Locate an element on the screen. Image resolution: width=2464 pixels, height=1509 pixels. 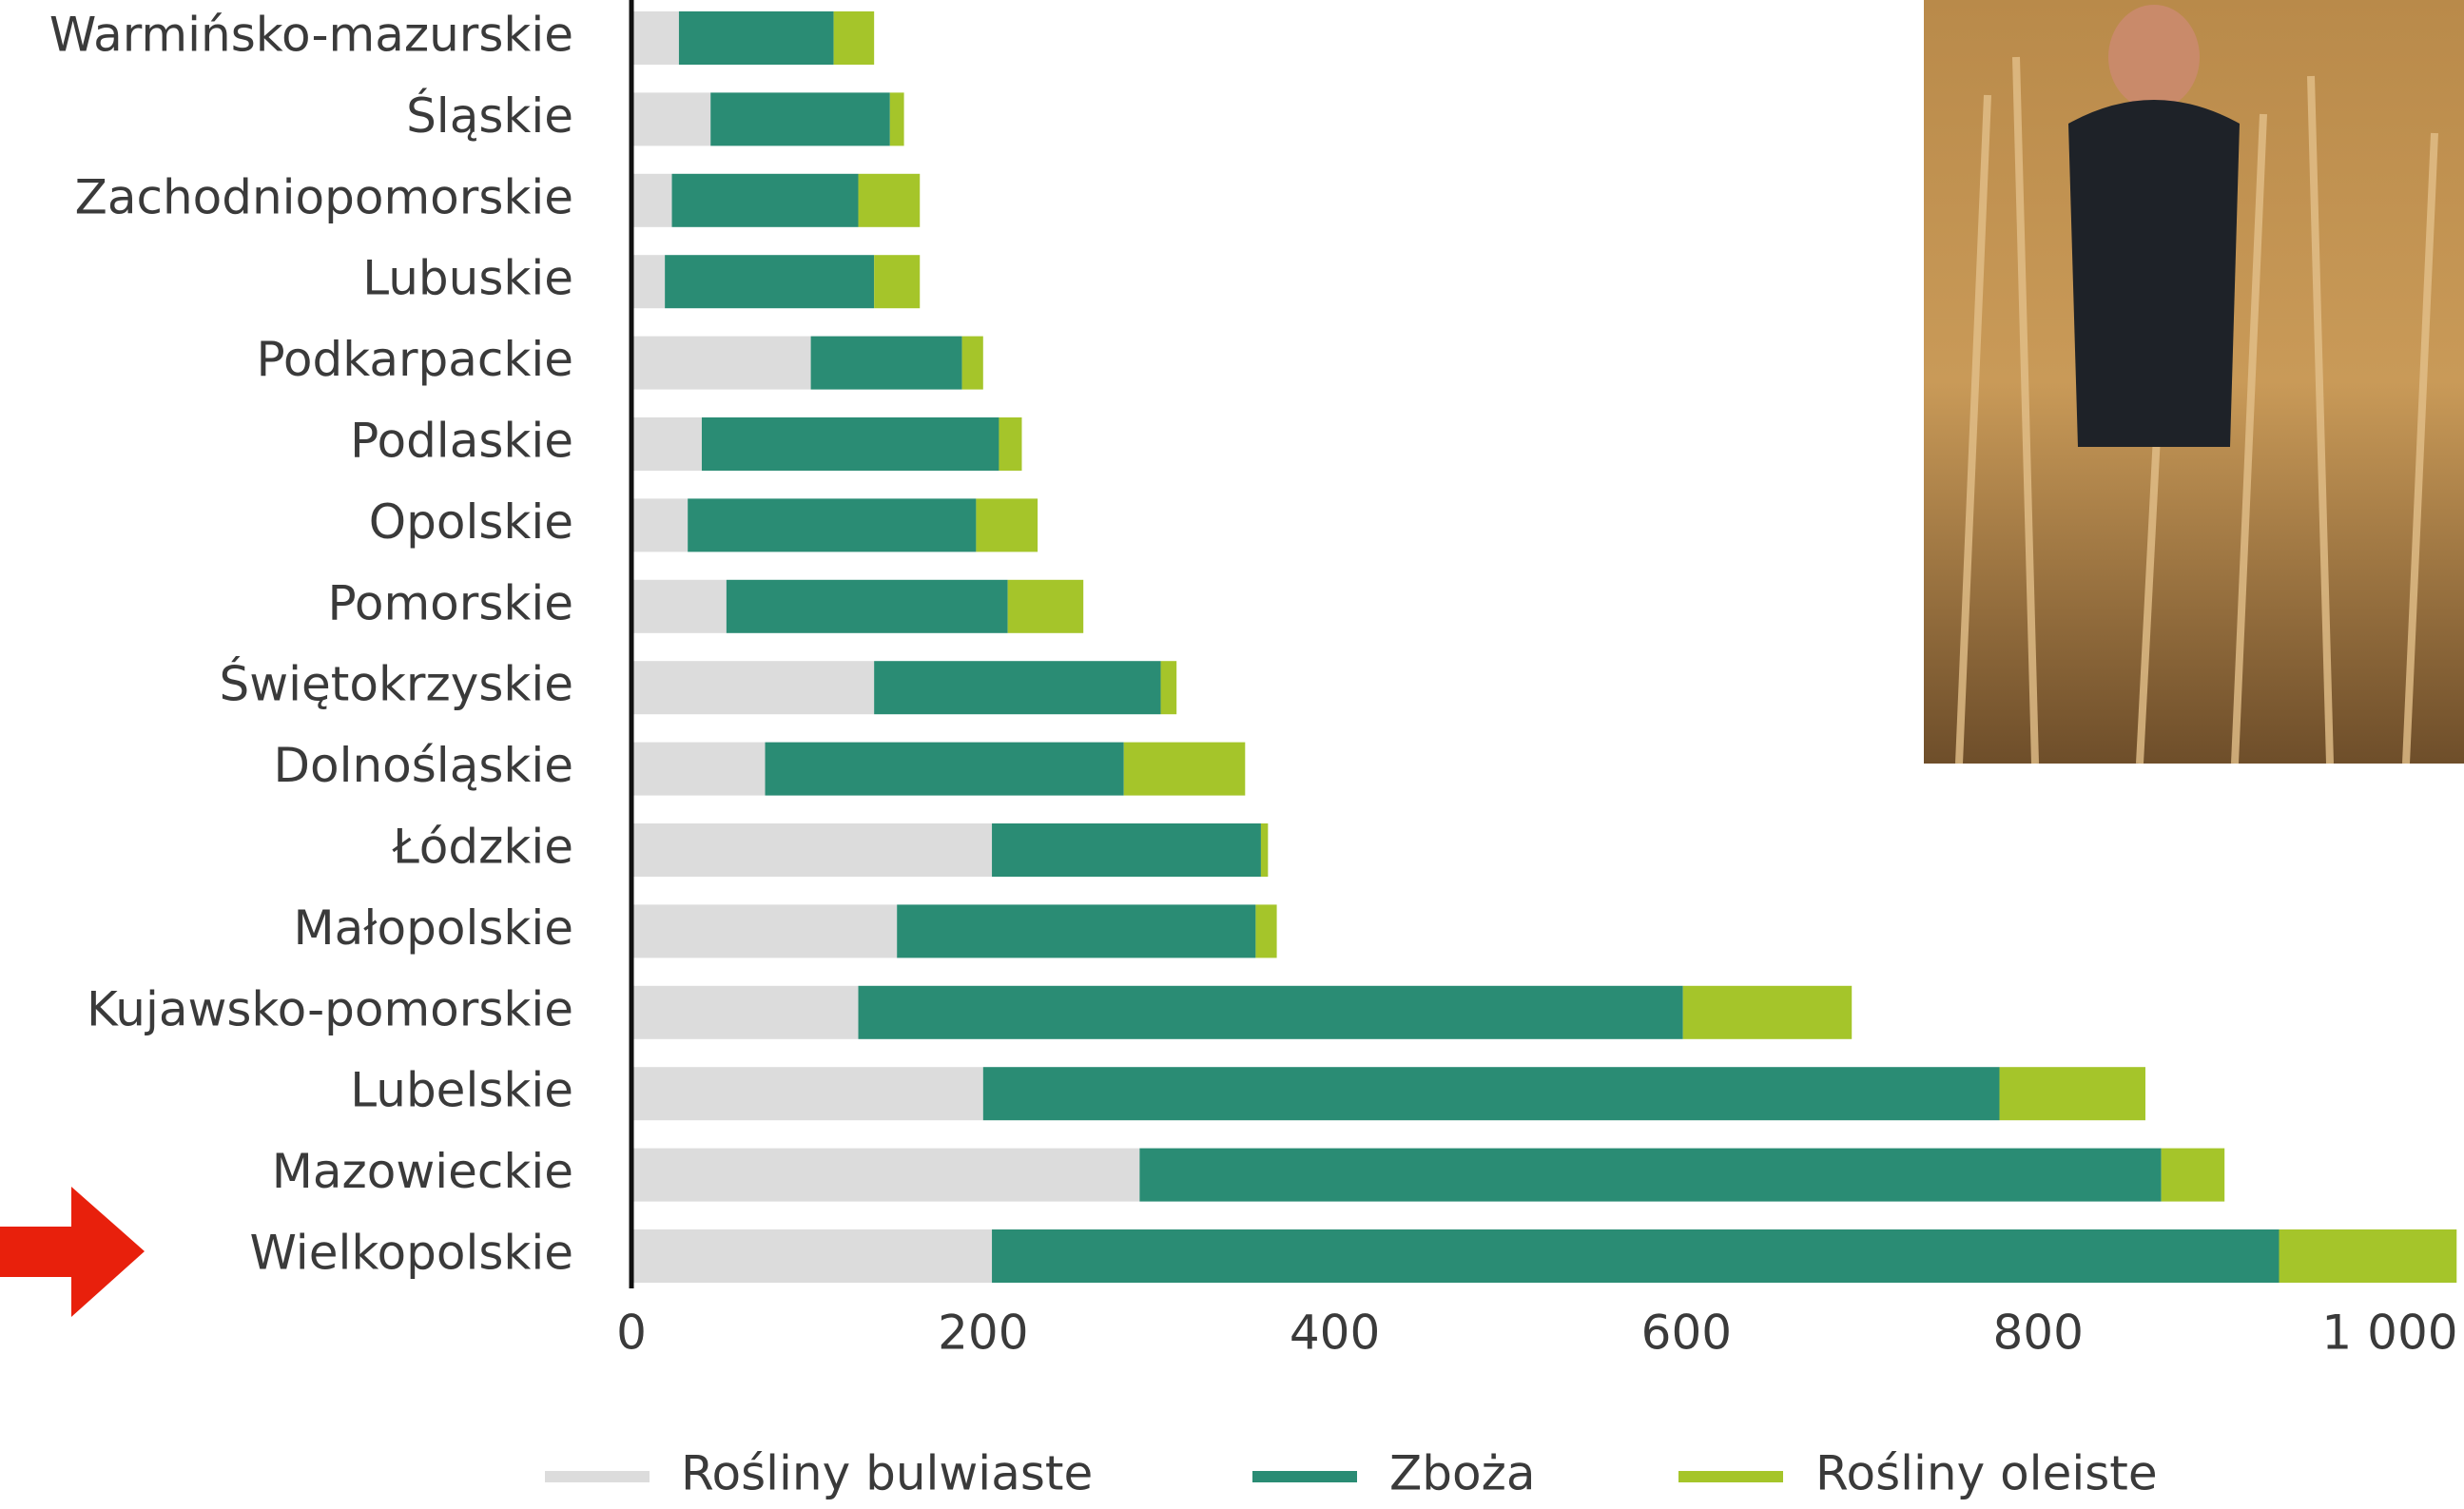
y-tick-label: Dolnośląskie is located at coordinates (423, 765).